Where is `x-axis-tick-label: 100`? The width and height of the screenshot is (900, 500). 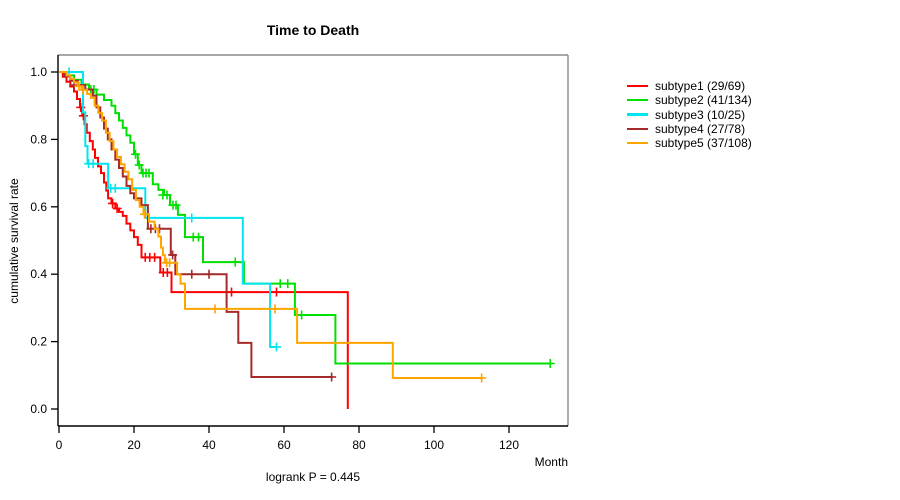 x-axis-tick-label: 100 is located at coordinates (434, 445).